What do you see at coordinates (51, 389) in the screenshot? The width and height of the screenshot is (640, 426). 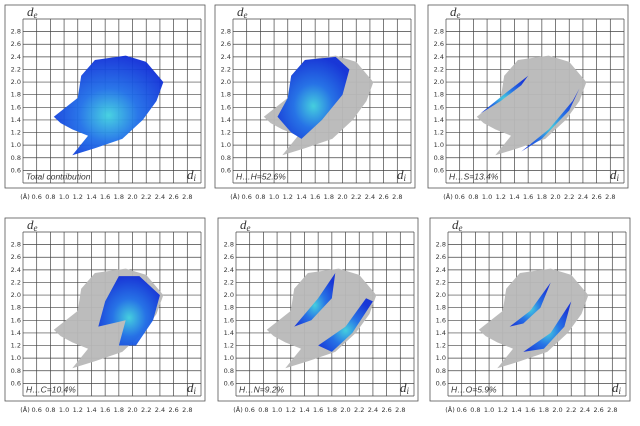 I see `panel-label: H…C=10.4%` at bounding box center [51, 389].